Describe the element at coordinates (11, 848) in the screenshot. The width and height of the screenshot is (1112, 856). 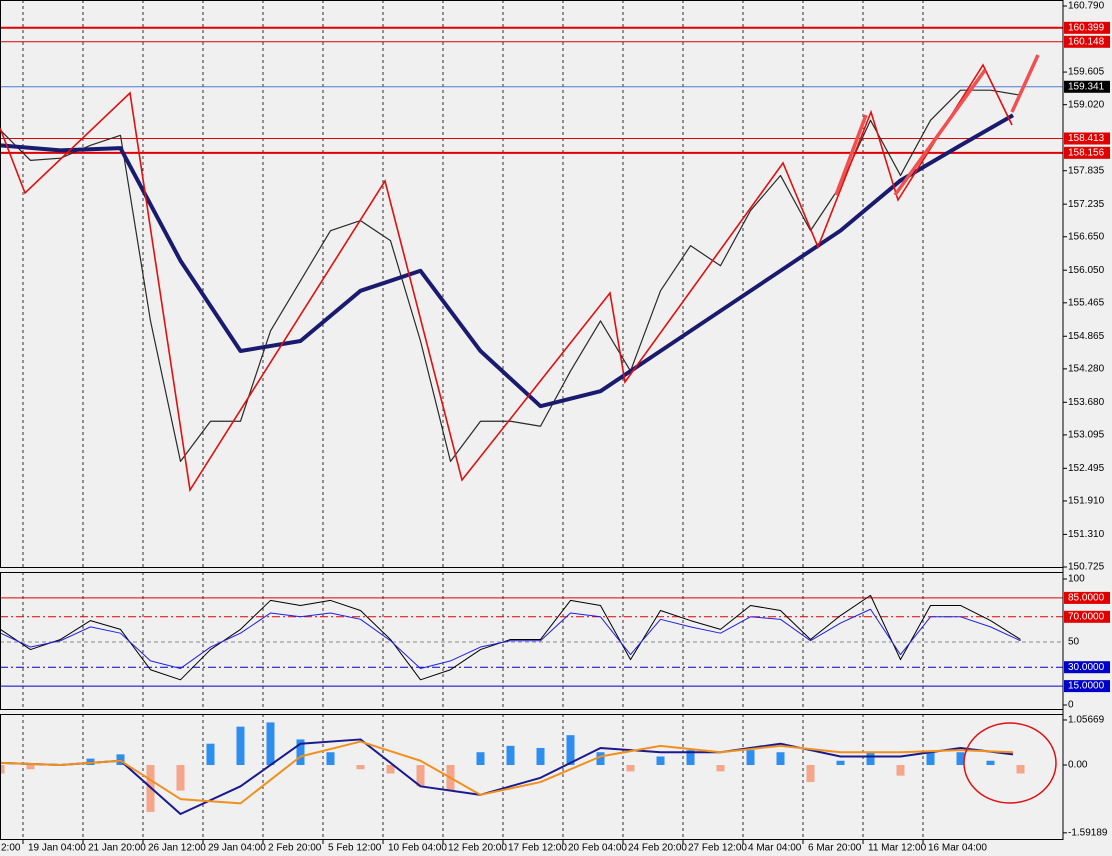
I see `x-tick-label: 2:00` at that location.